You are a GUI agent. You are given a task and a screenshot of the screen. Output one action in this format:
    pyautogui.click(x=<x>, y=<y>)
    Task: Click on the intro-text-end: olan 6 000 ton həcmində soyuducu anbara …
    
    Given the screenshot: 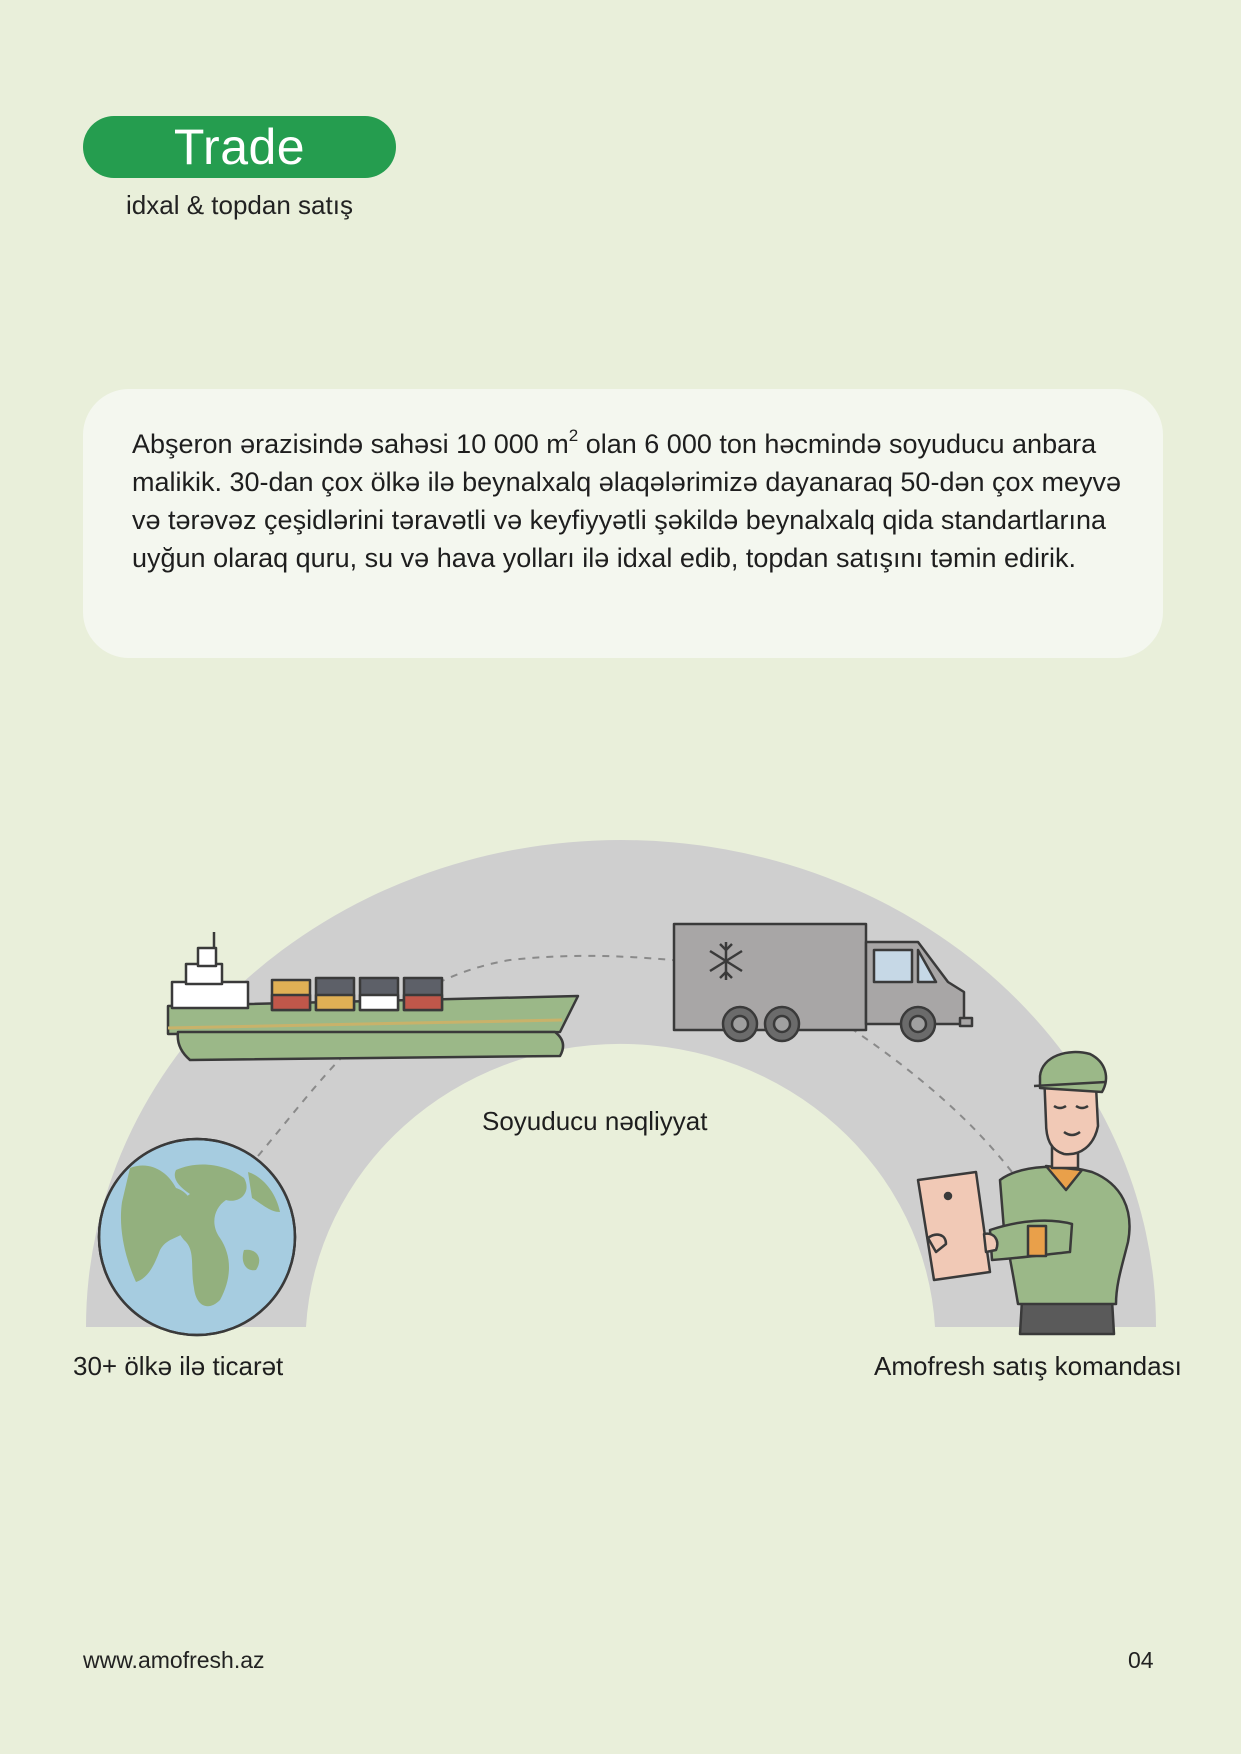 What is the action you would take?
    pyautogui.click(x=627, y=501)
    